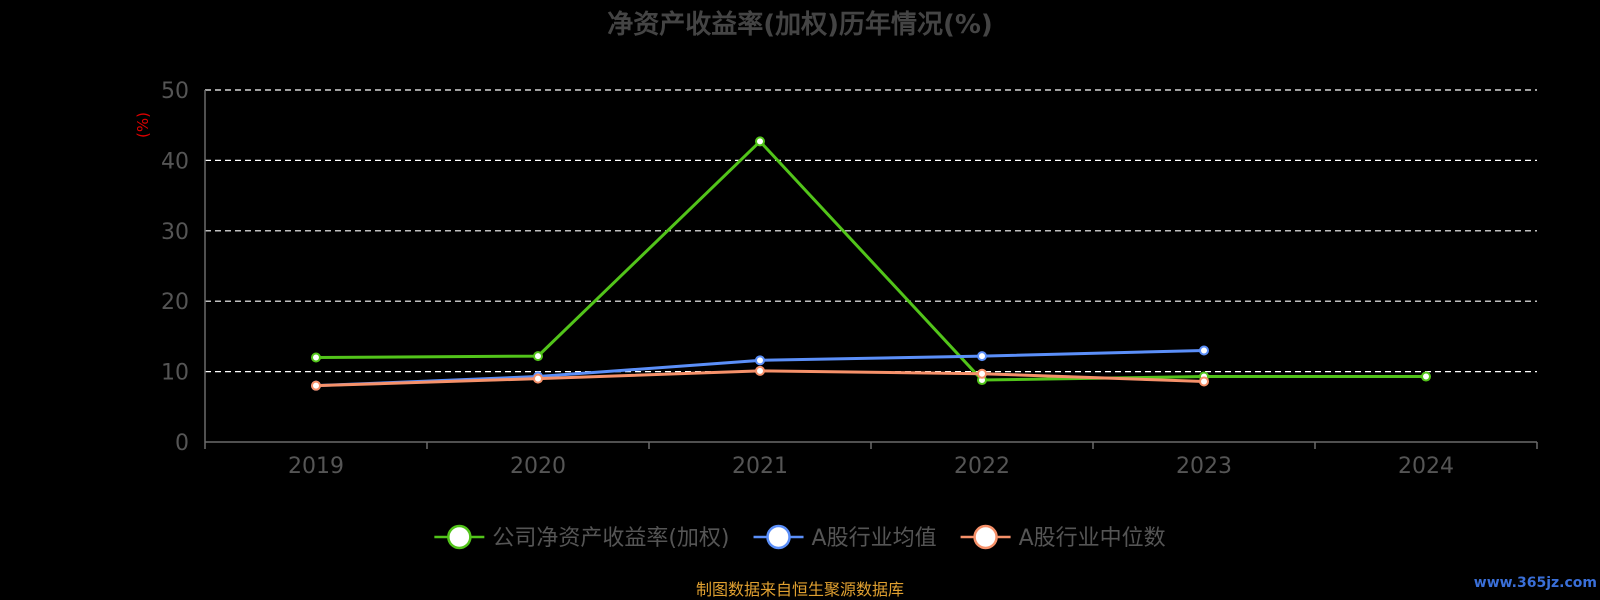 Image resolution: width=1600 pixels, height=600 pixels. What do you see at coordinates (538, 378) in the screenshot?
I see `series-2-point-2020` at bounding box center [538, 378].